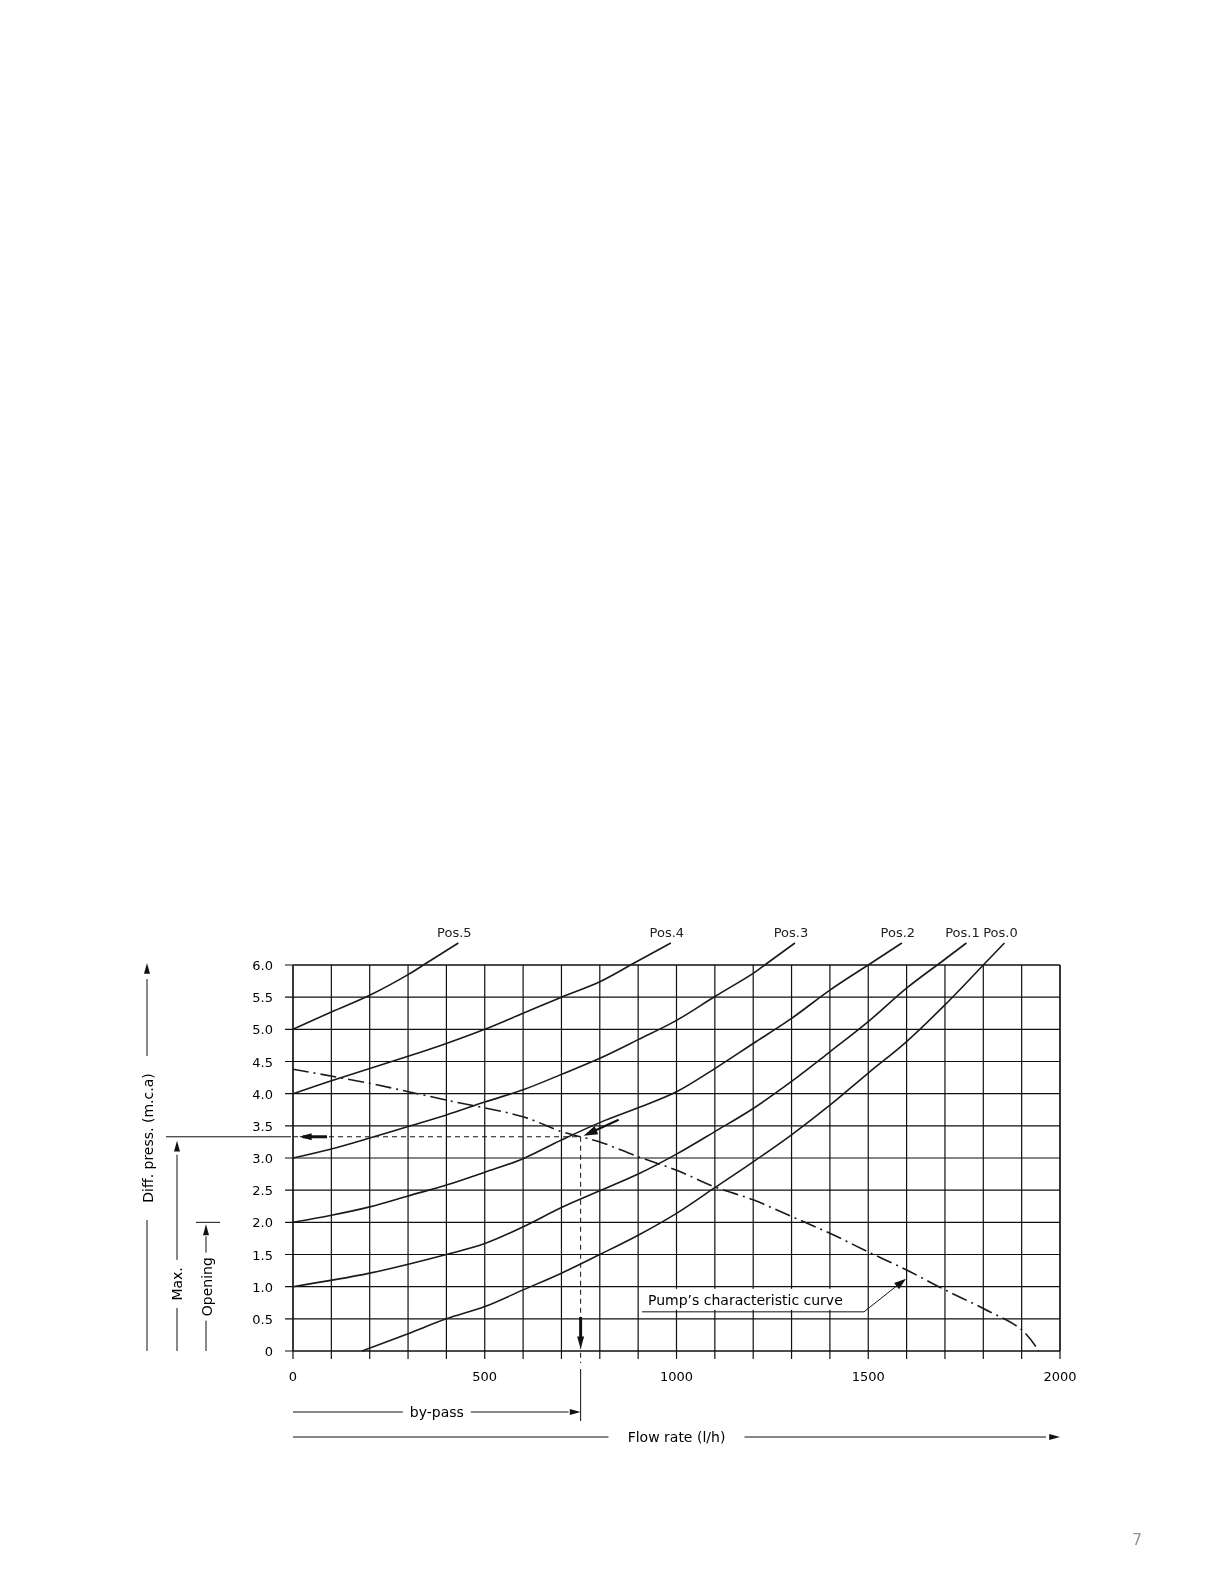 This screenshot has width=1224, height=1584. What do you see at coordinates (485, 1376) in the screenshot?
I see `x-tick-label: 500` at bounding box center [485, 1376].